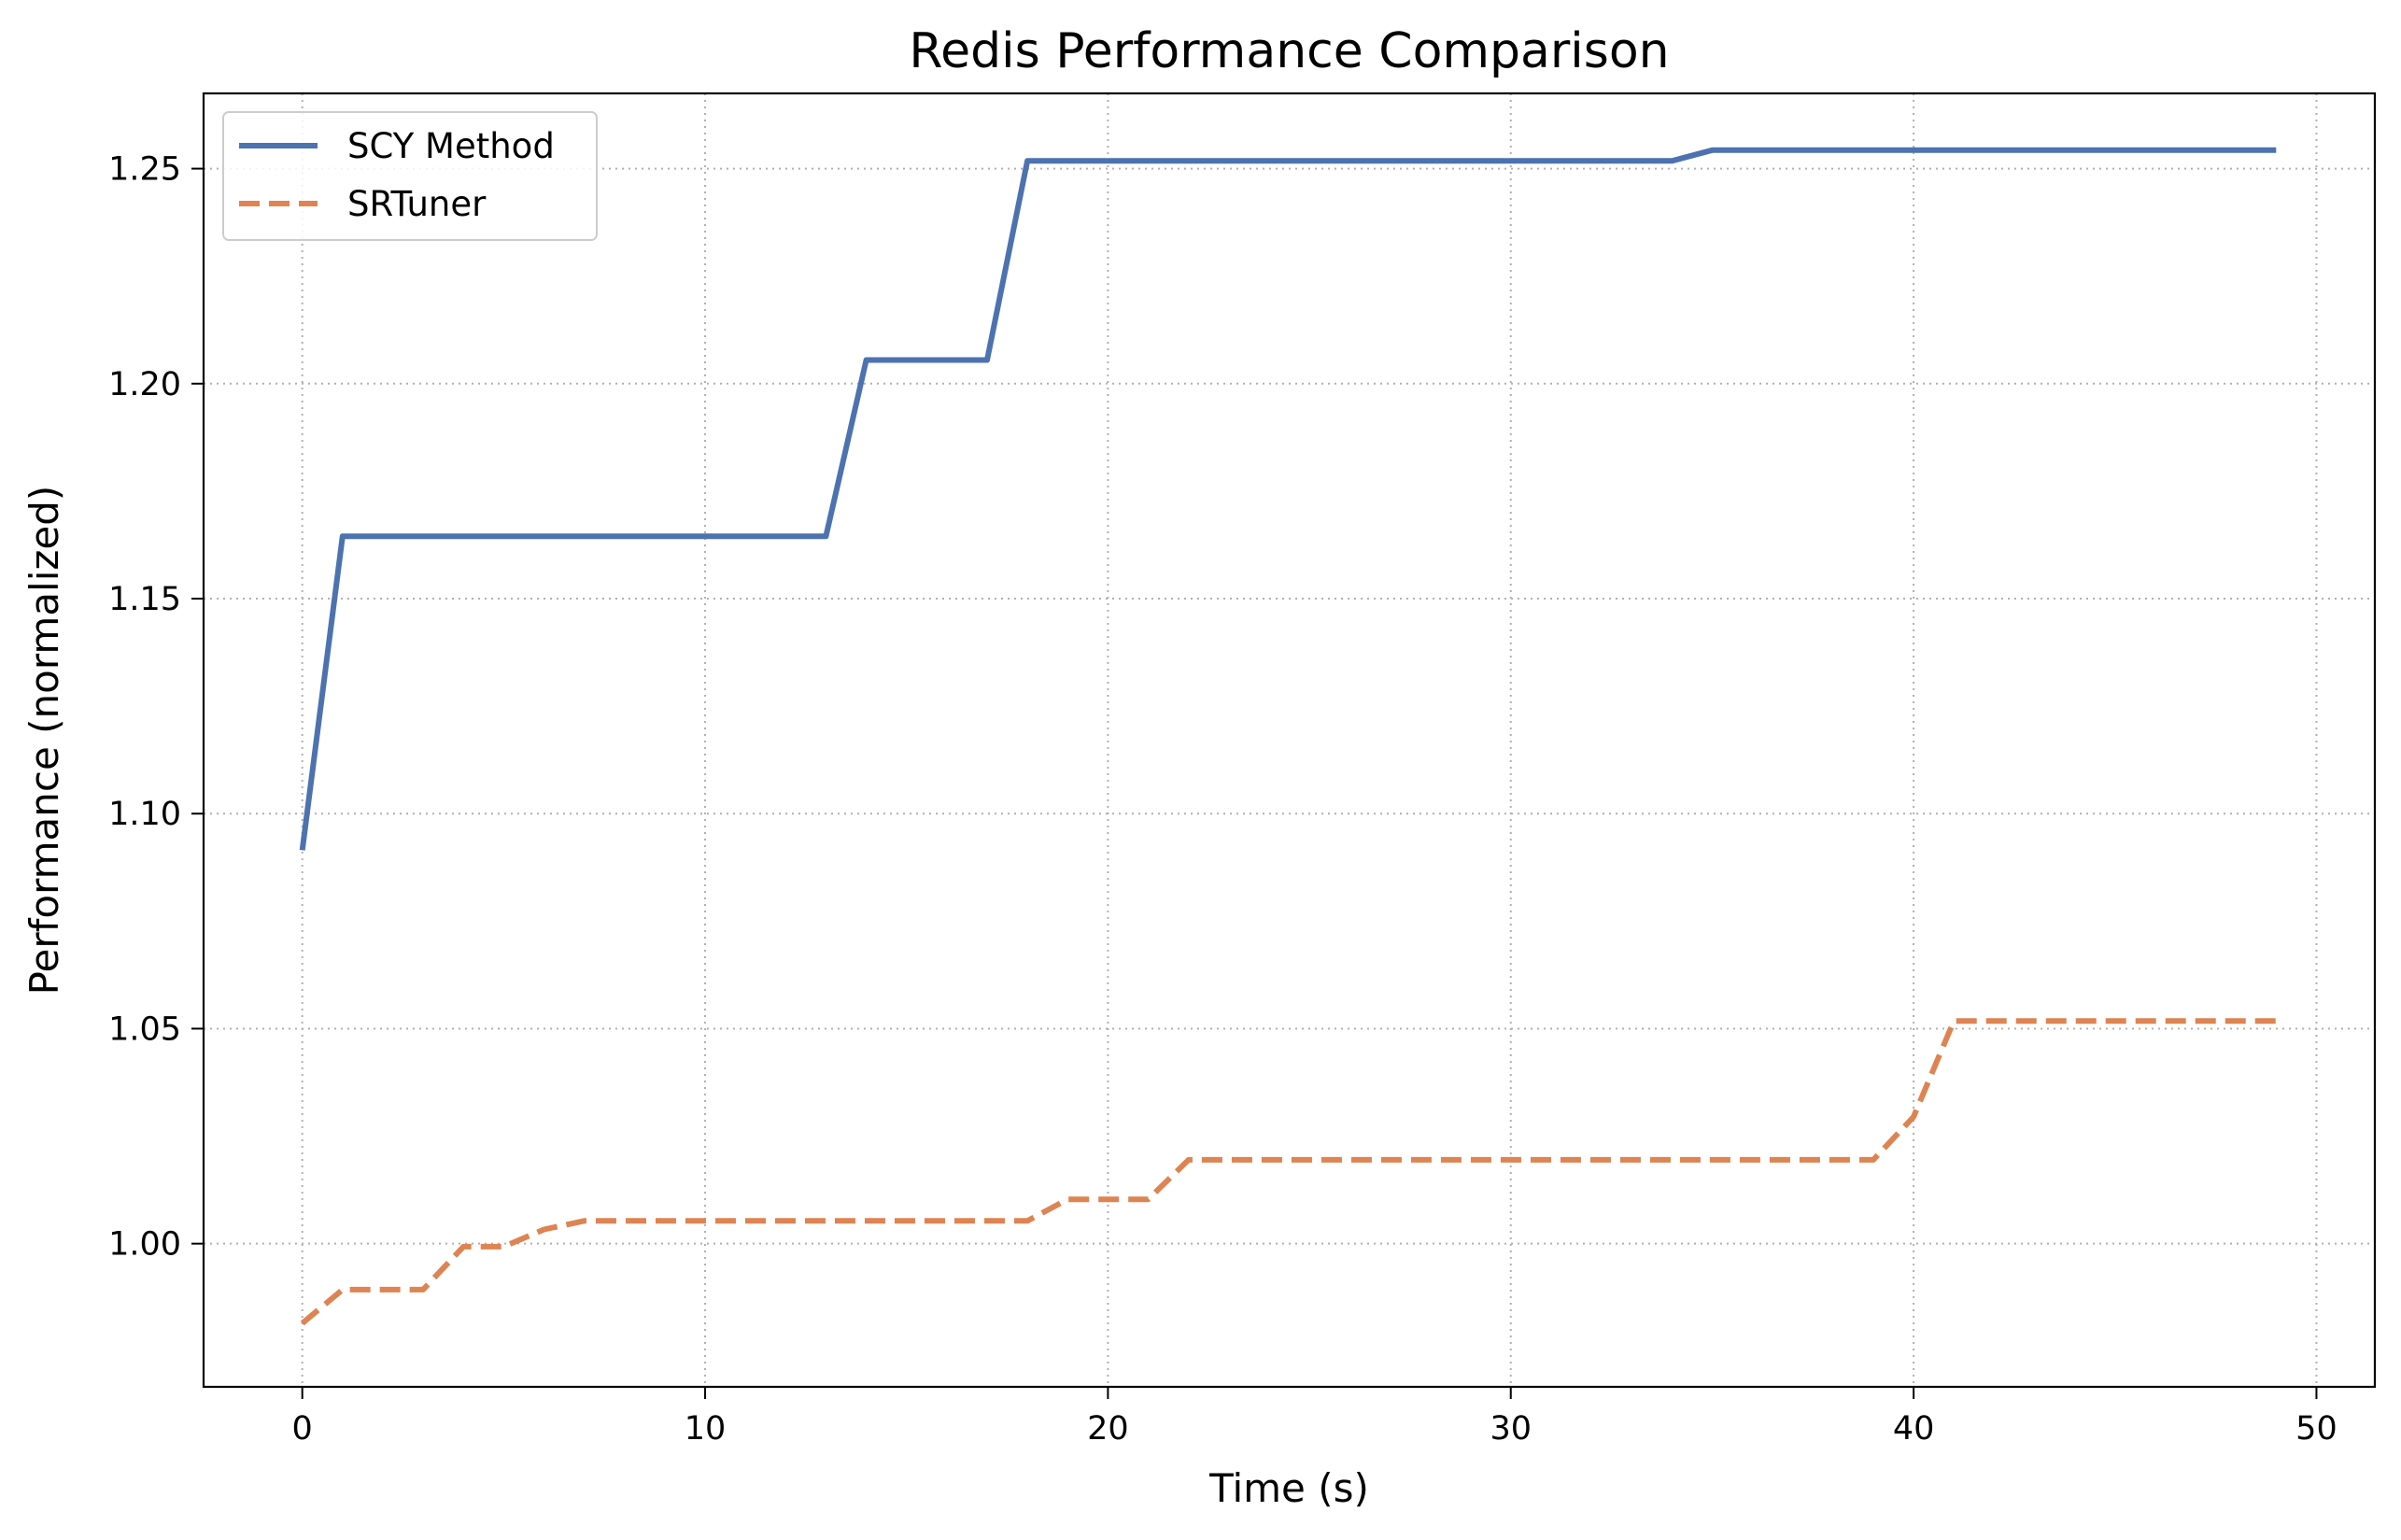 This screenshot has width=2401, height=1540. Describe the element at coordinates (144, 815) in the screenshot. I see `y-tick-label: 1.10` at that location.